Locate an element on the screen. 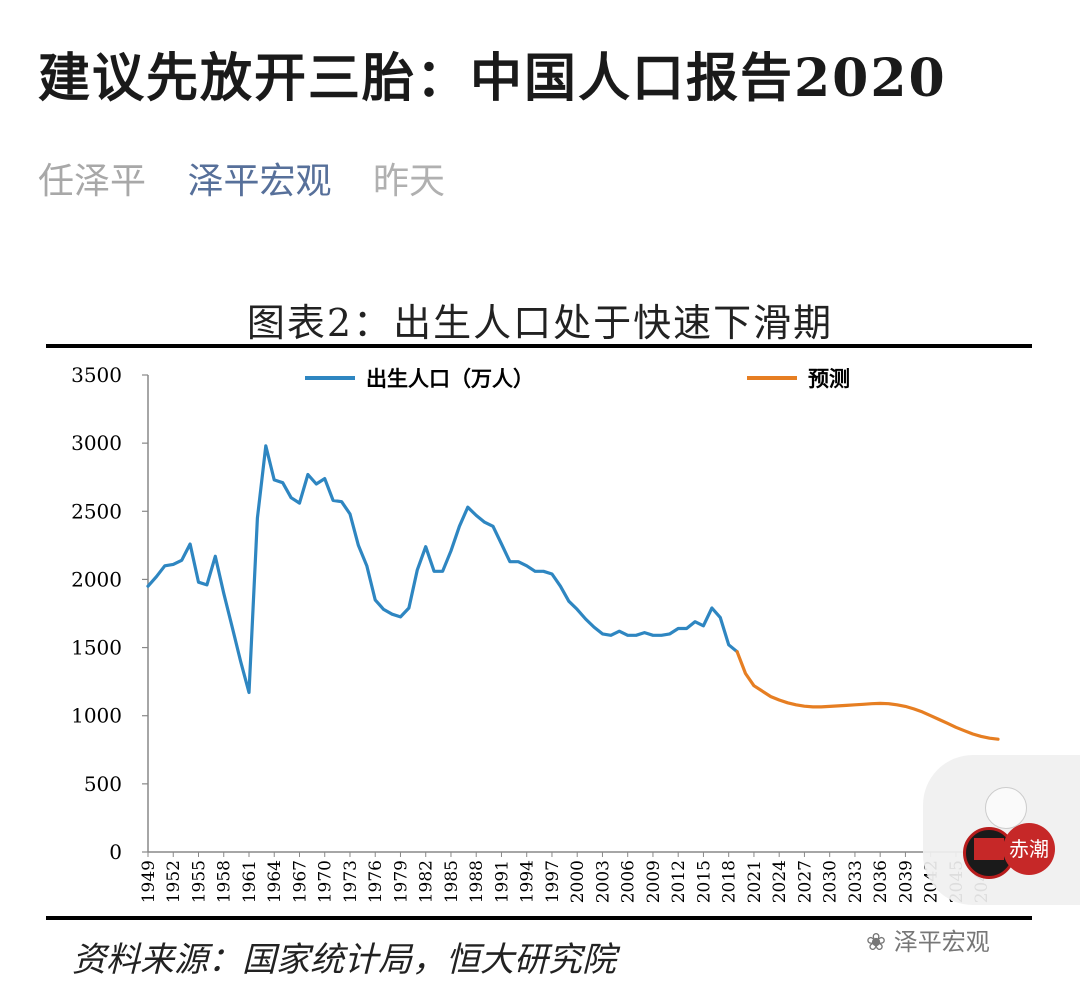 The image size is (1080, 994). x-tick-label: 2024 is located at coordinates (780, 881).